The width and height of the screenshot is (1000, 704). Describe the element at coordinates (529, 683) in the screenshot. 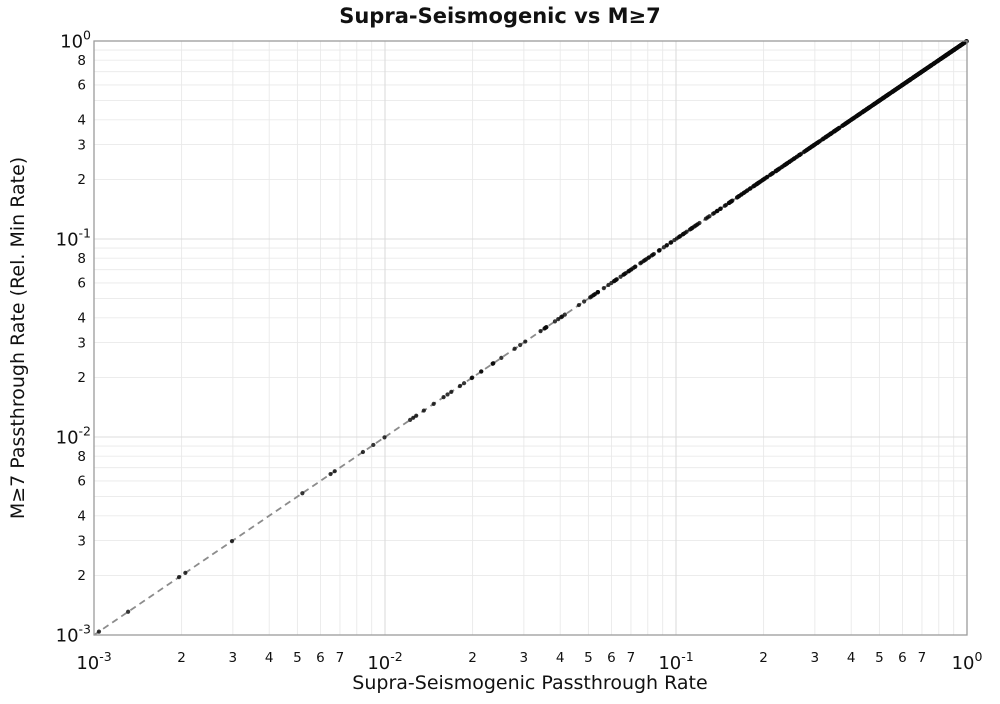

I see `x-axis-label: Supra-Seismogenic Passthrough Rate` at that location.